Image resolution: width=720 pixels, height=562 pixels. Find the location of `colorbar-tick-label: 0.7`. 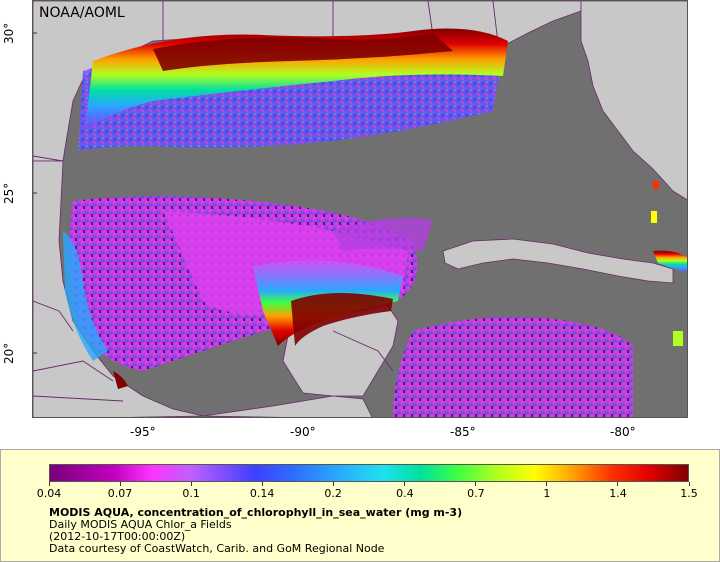

colorbar-tick-label: 0.7 is located at coordinates (476, 493).